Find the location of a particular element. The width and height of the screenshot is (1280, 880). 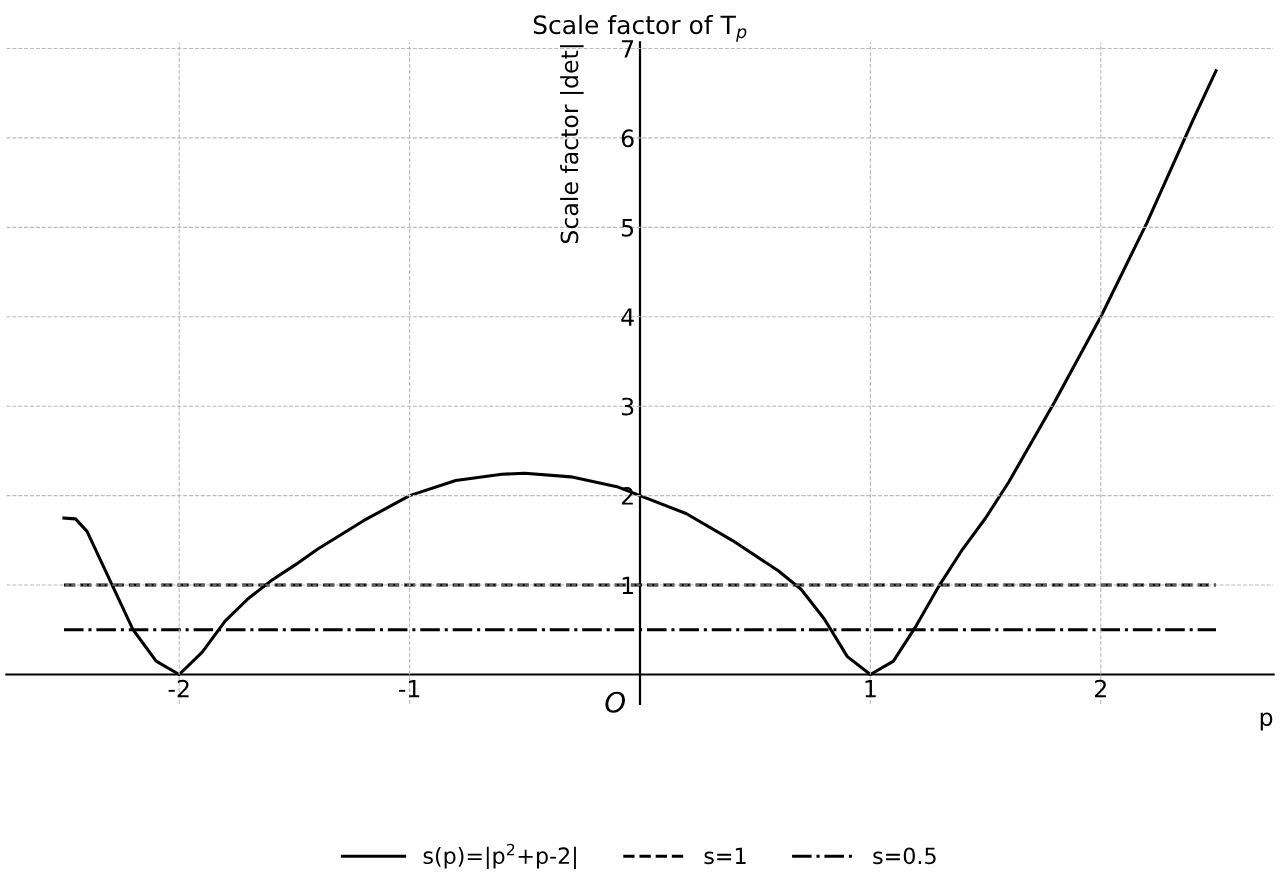

y-tick-label: 6 is located at coordinates (627, 138).